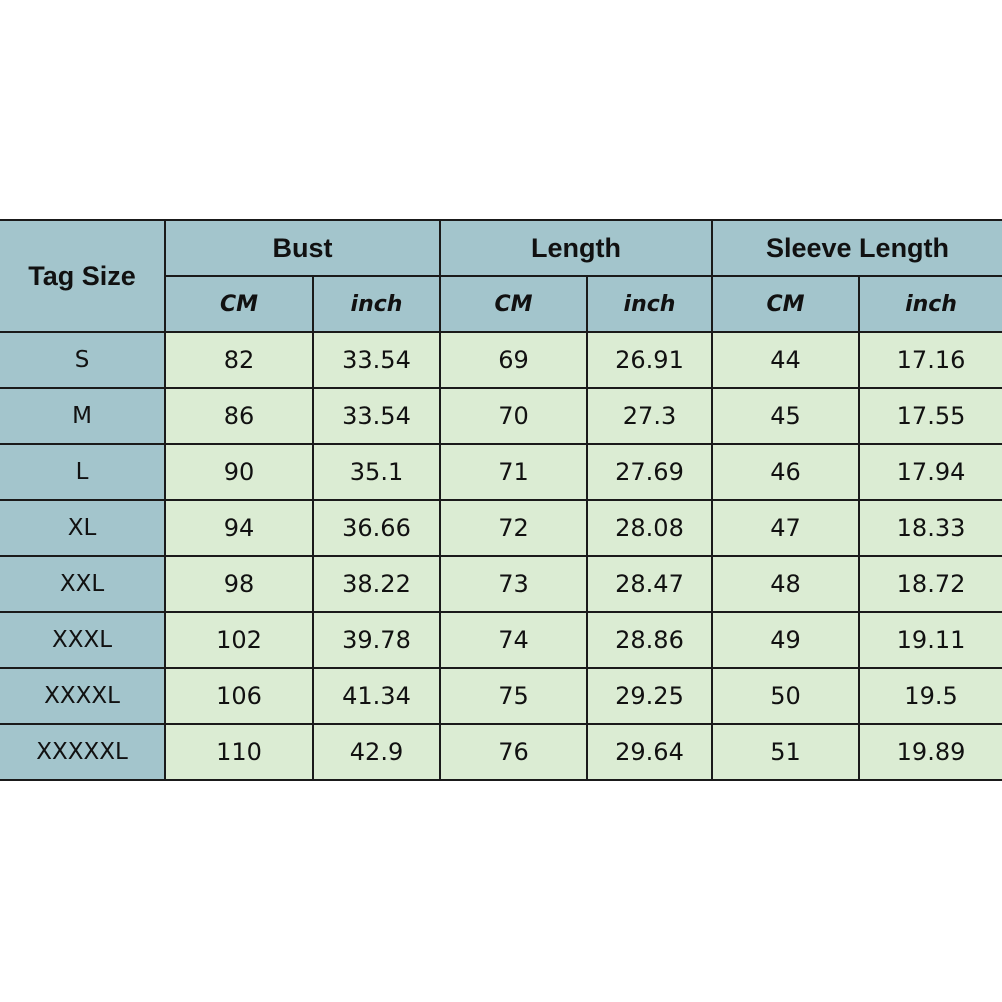  I want to click on size-cell: XXXXXL, so click(83, 752).